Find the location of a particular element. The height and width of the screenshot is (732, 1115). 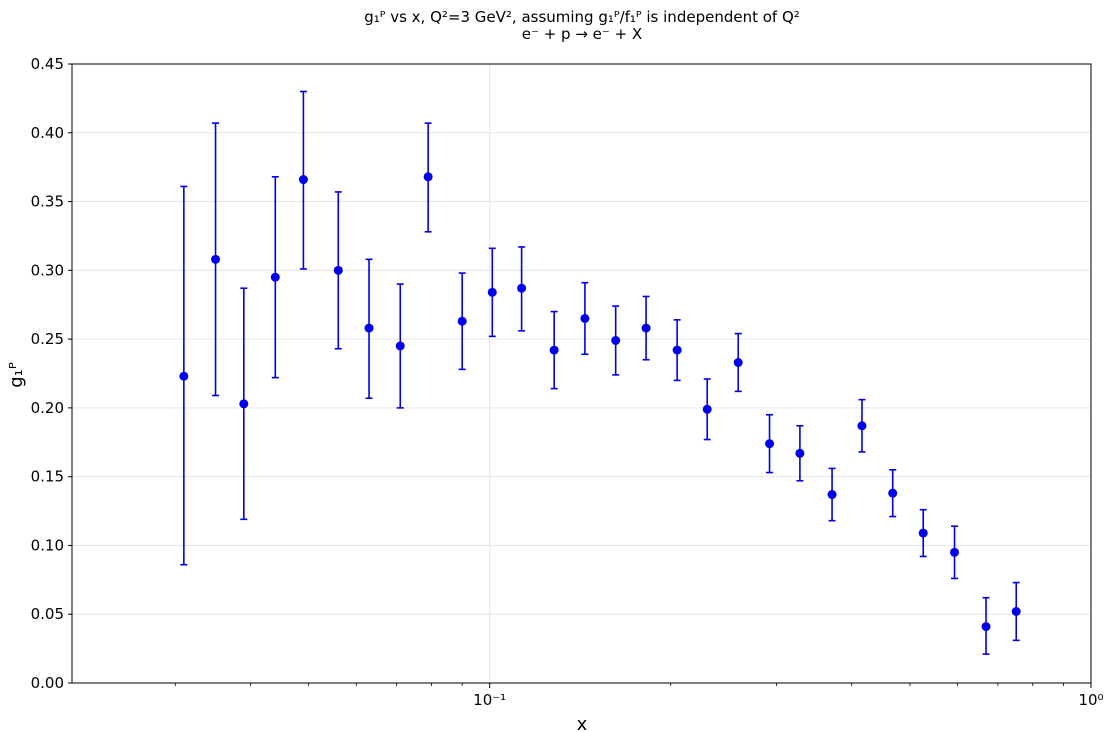

y-tick-label: 0.15 is located at coordinates (47, 477).